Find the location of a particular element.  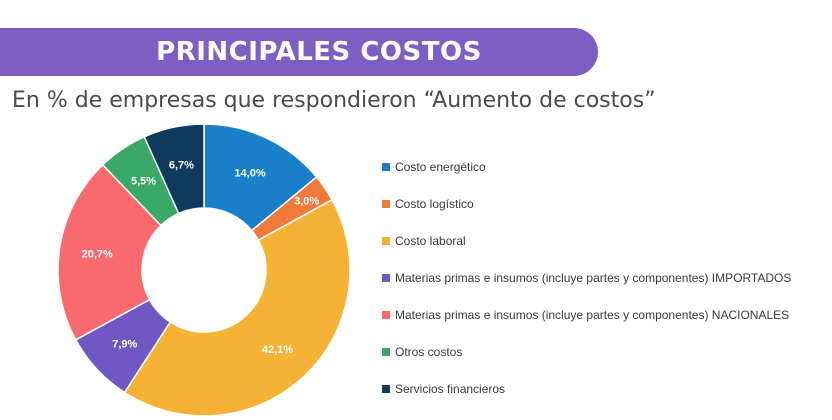

slice-label-6: 5,5% is located at coordinates (143, 182).